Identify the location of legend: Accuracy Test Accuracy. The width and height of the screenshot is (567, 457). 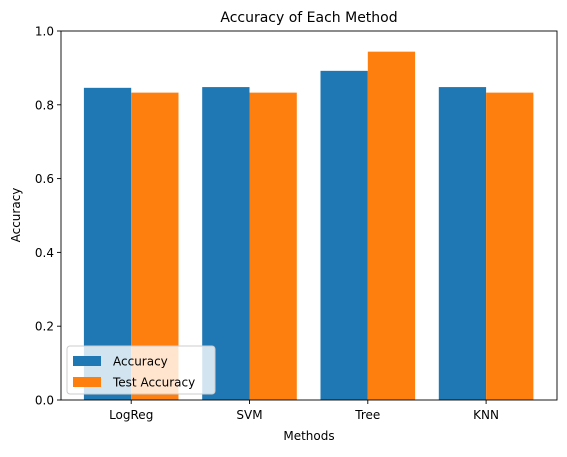
(141, 370).